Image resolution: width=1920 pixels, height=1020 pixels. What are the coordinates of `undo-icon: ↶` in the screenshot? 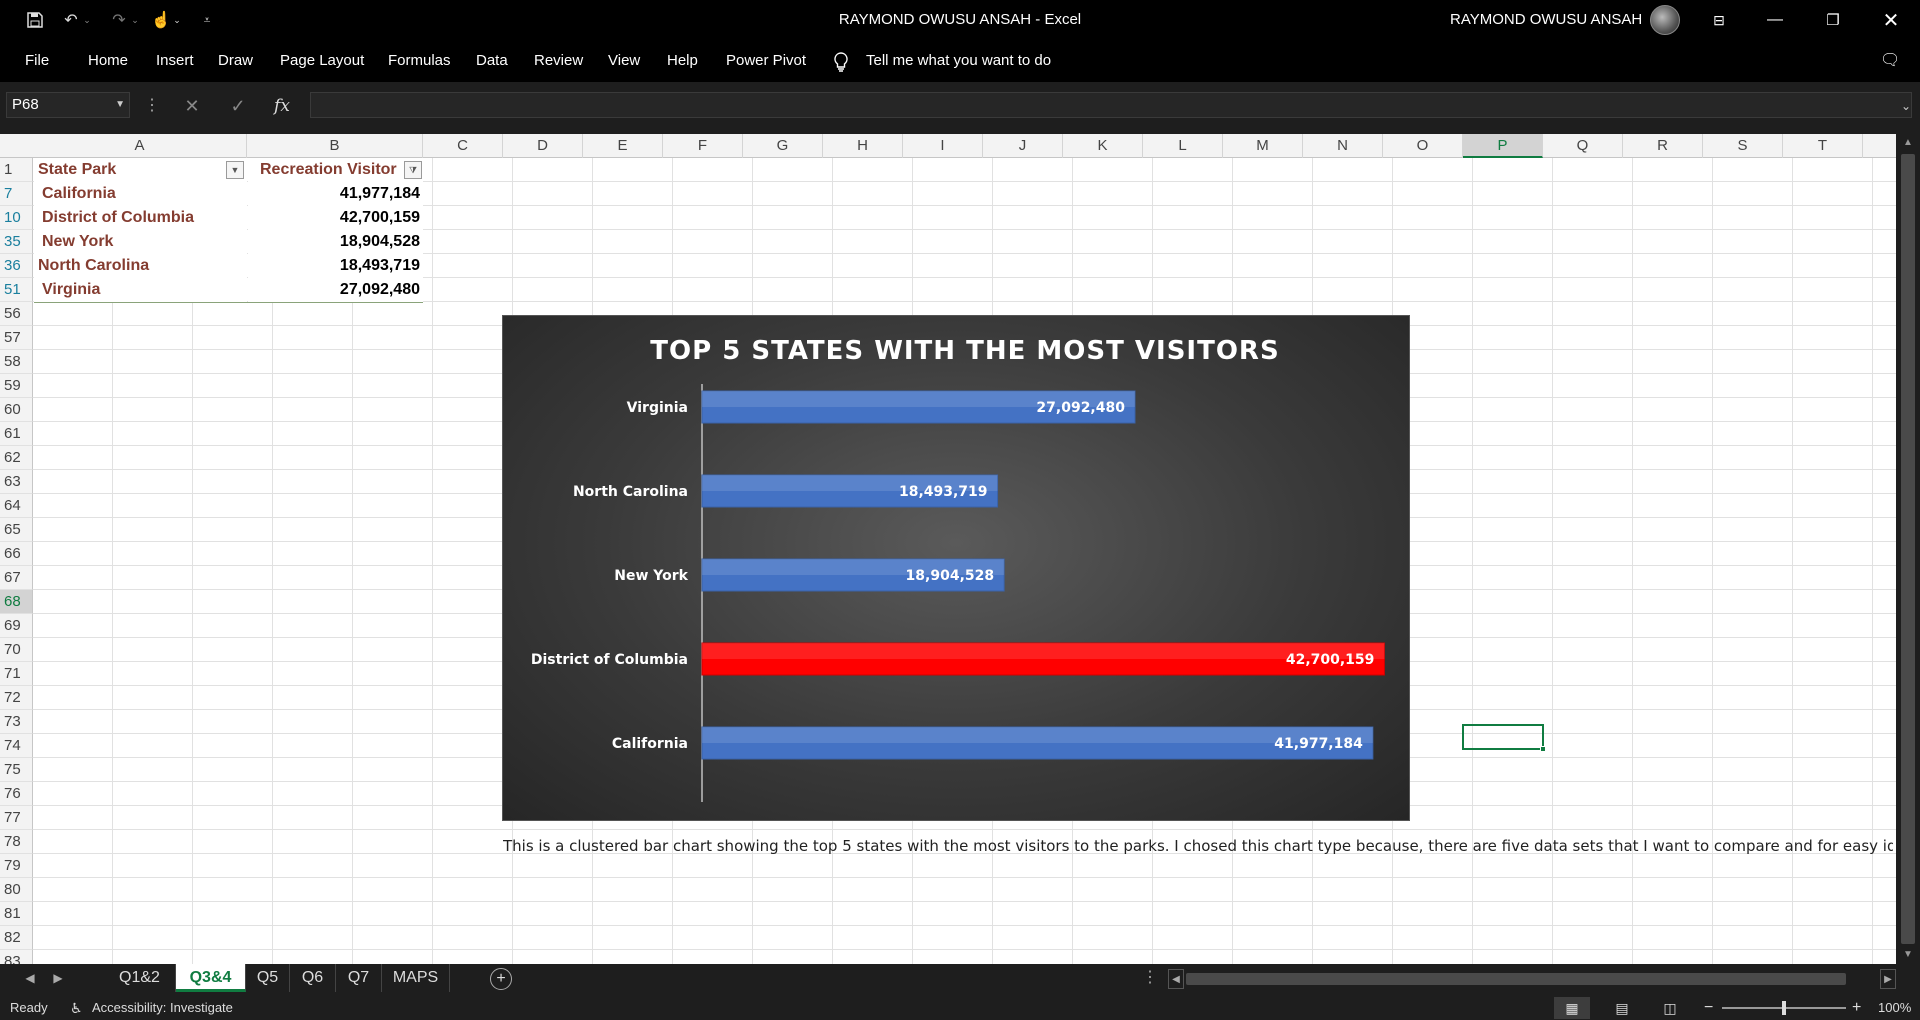 It's located at (71, 20).